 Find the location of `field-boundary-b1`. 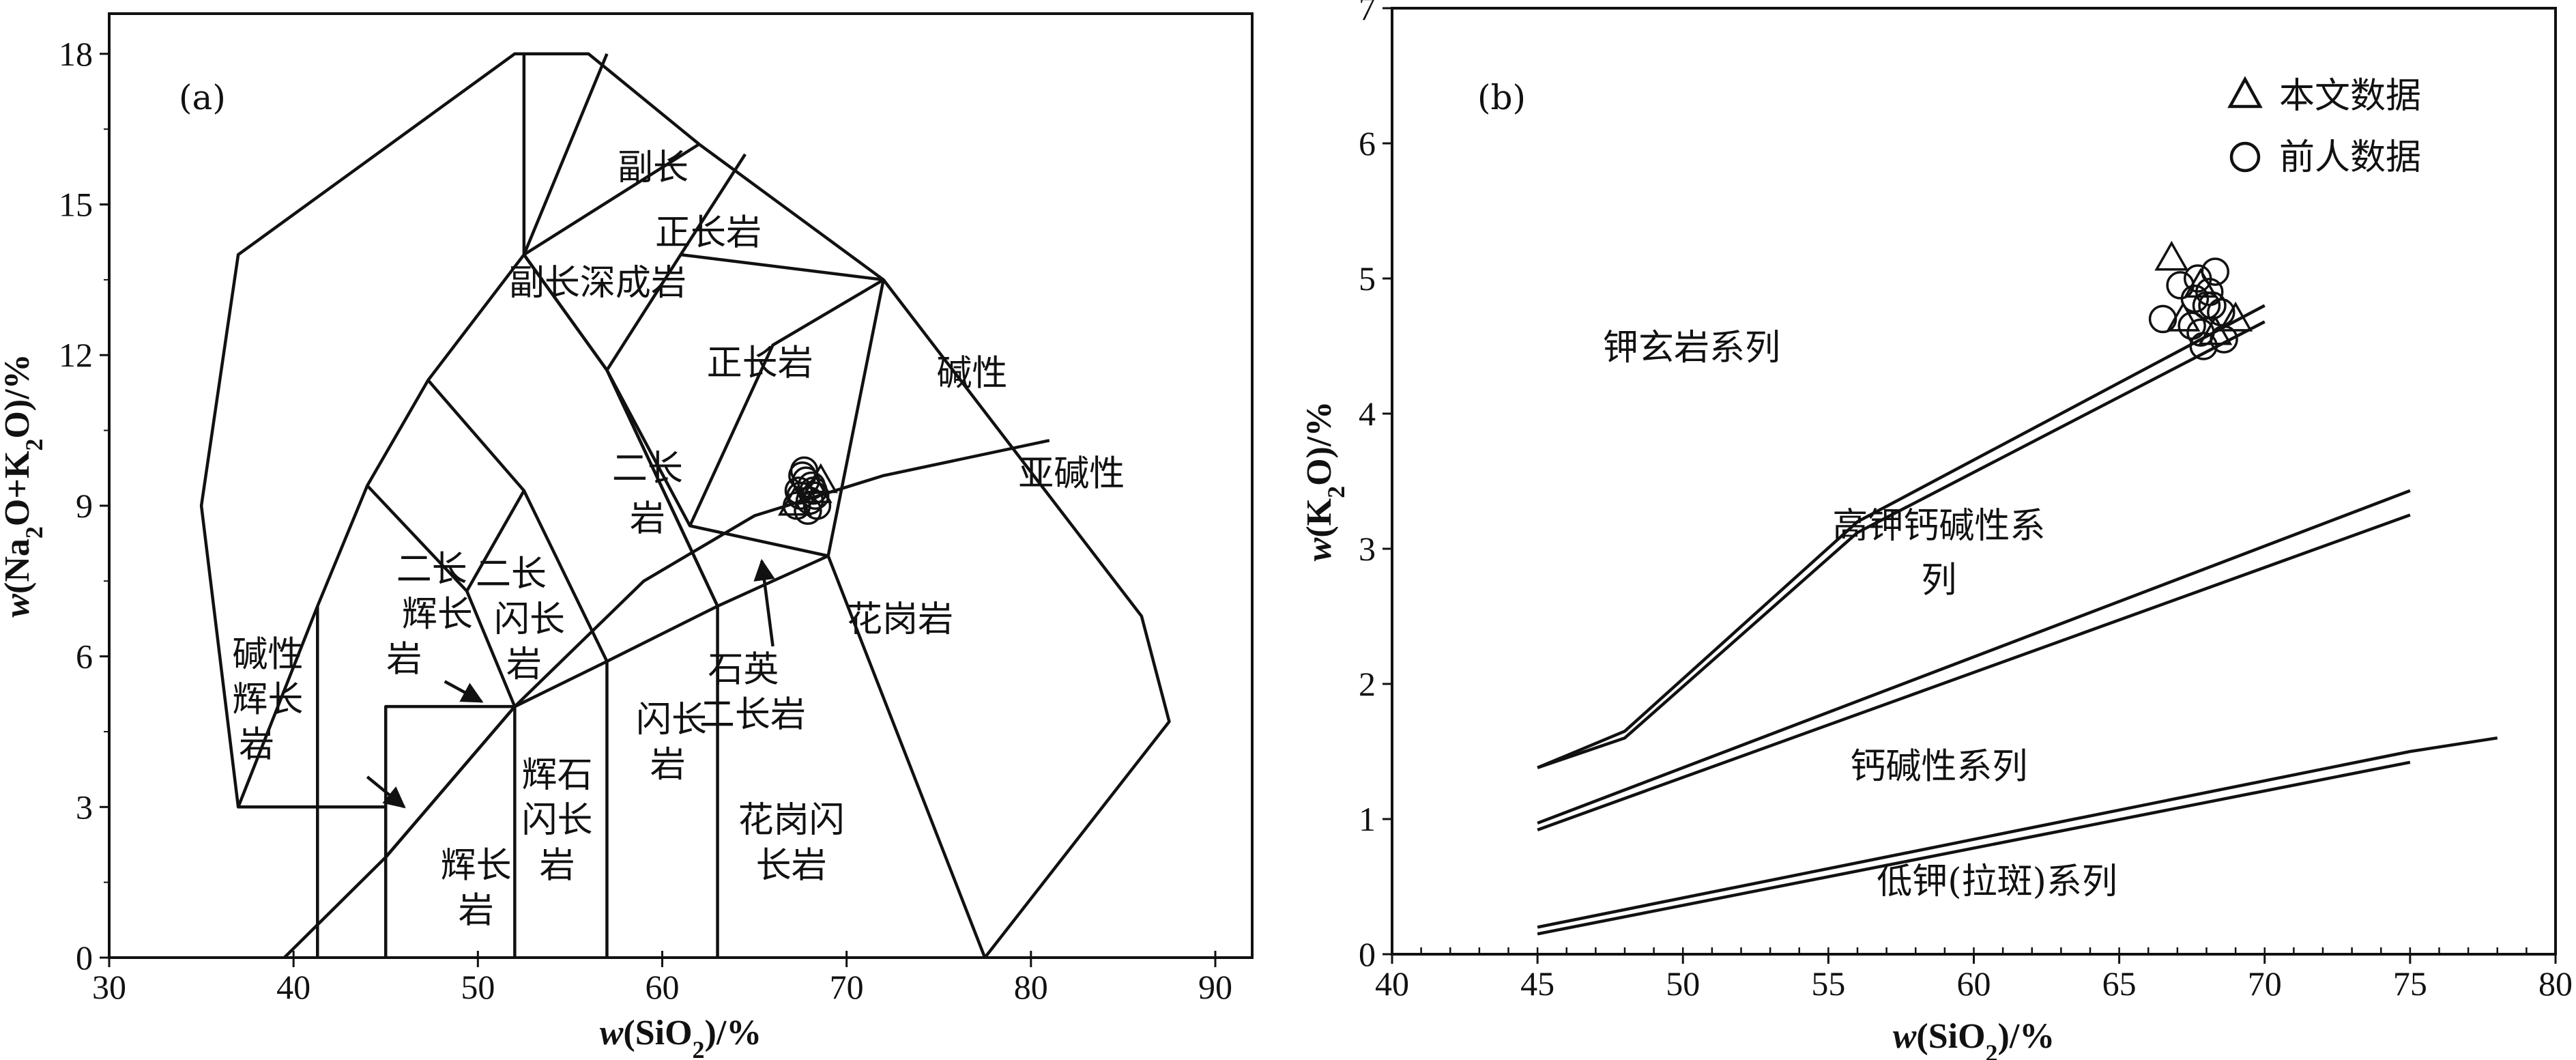

field-boundary-b1 is located at coordinates (450, 831).